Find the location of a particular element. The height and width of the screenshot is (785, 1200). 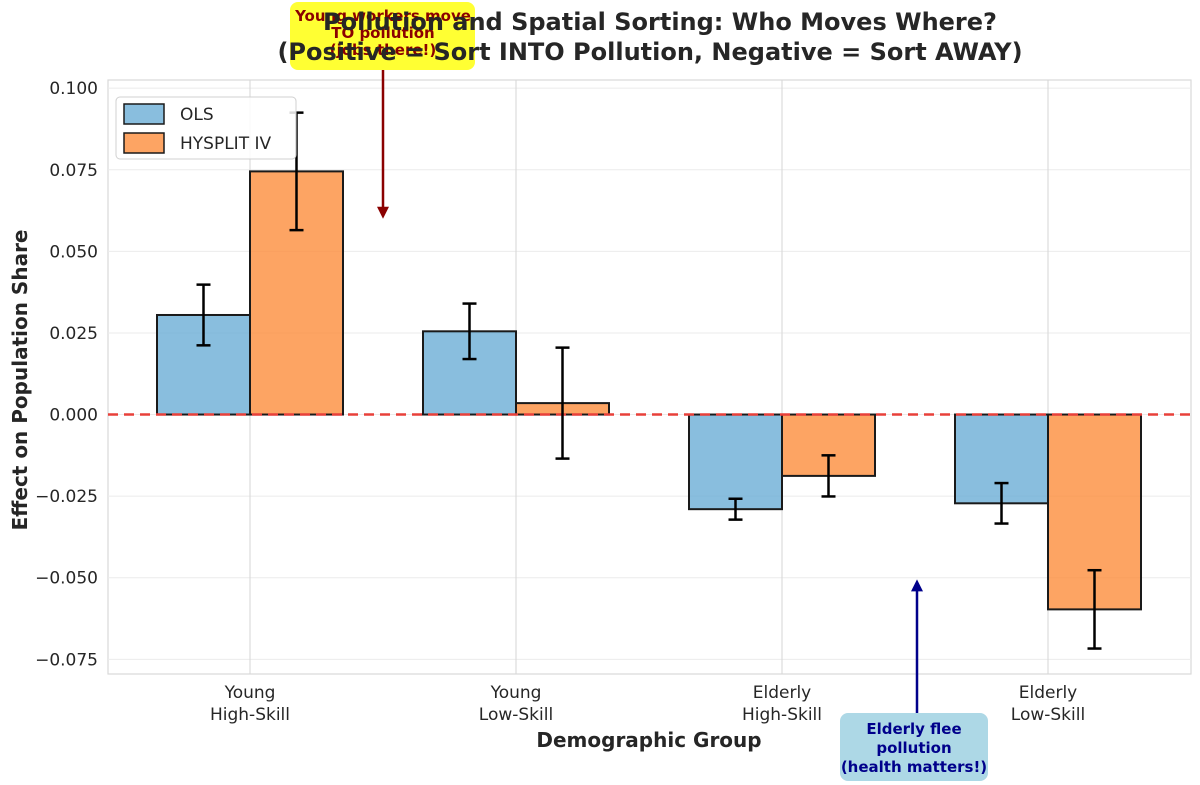

annotation-box-elderly is located at coordinates (914, 747).